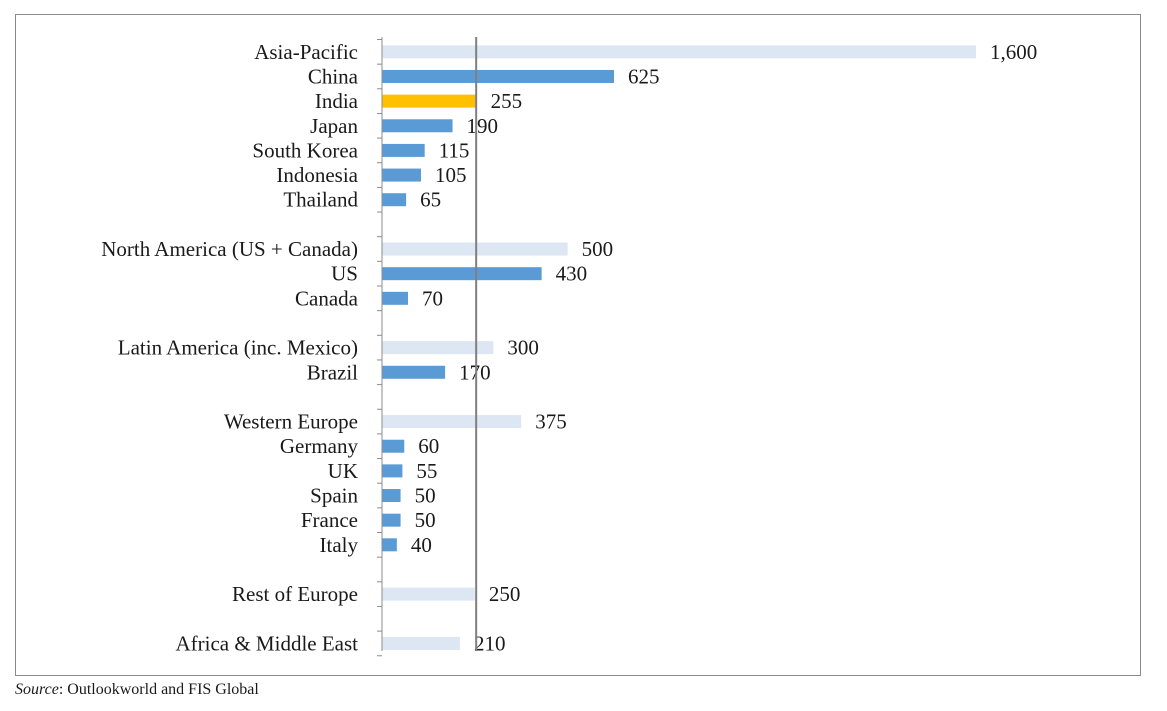  What do you see at coordinates (391, 520) in the screenshot?
I see `bar-france` at bounding box center [391, 520].